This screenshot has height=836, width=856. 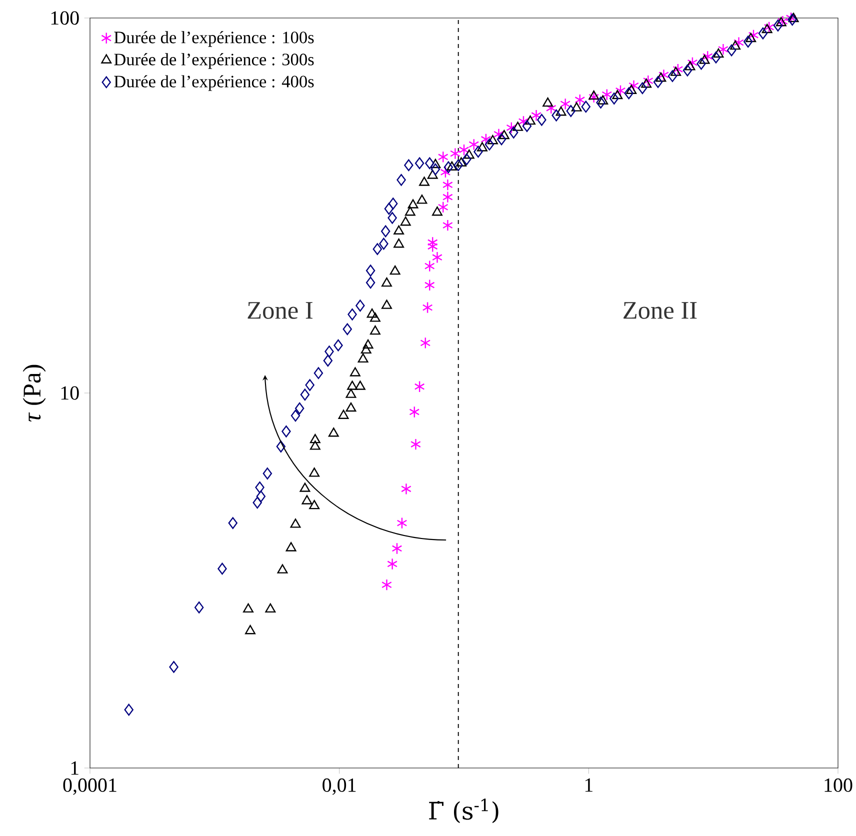 I want to click on x-tick-label: 0,01, so click(x=339, y=786).